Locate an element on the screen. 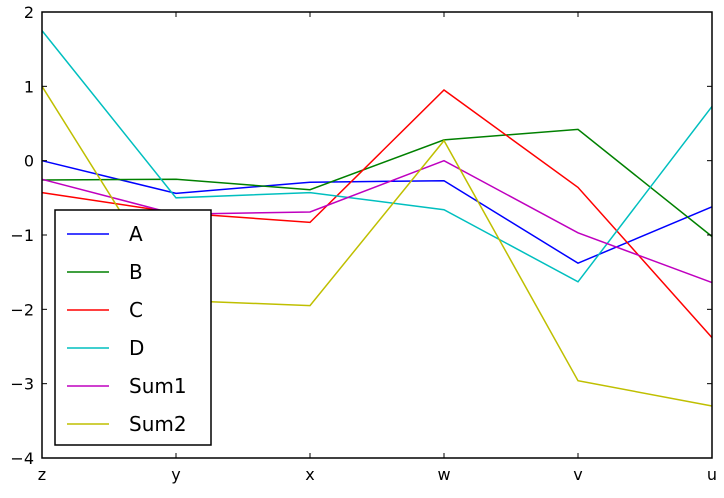 This screenshot has width=724, height=498. legend-label-c: C is located at coordinates (136, 310).